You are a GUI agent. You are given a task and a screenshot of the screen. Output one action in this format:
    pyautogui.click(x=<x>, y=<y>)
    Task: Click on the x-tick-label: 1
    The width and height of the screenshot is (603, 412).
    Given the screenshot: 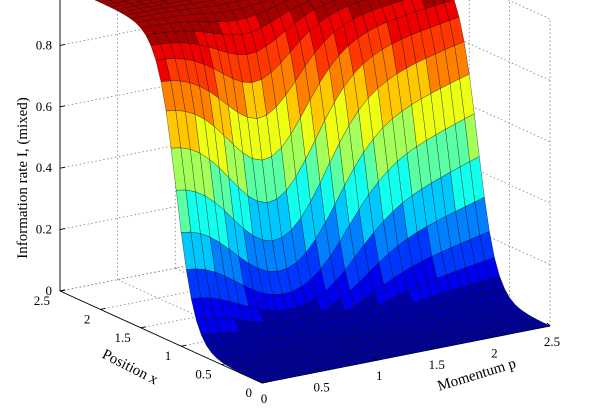 What is the action you would take?
    pyautogui.click(x=168, y=355)
    